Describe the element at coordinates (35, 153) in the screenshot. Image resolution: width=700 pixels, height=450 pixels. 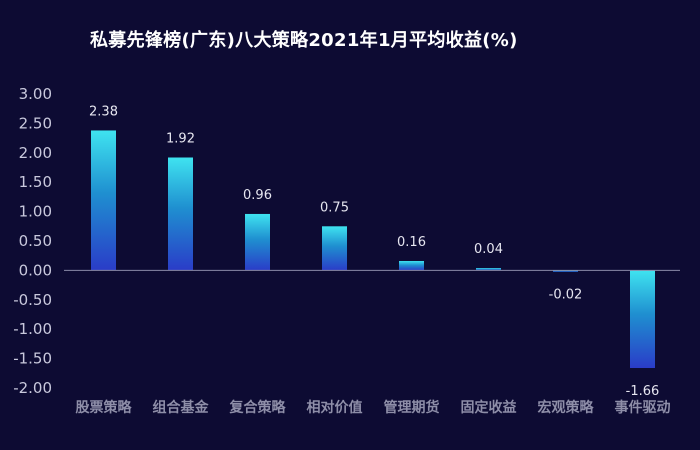
I see `y-tick-label: 2.00` at that location.